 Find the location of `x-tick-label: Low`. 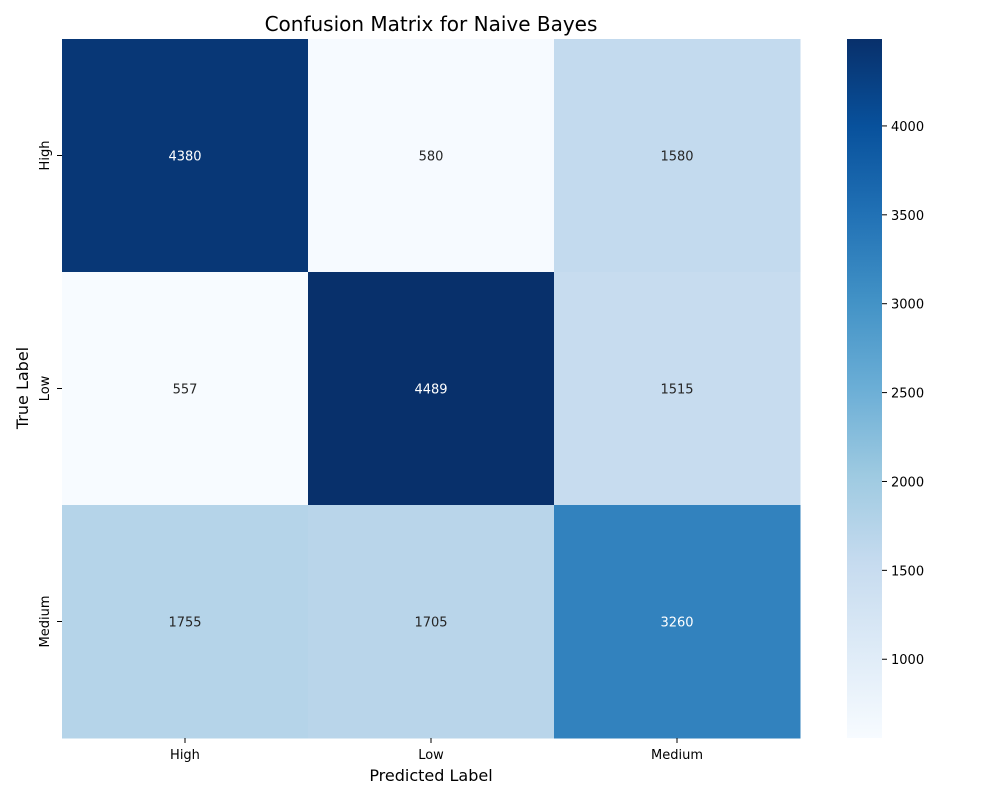

x-tick-label: Low is located at coordinates (431, 755).